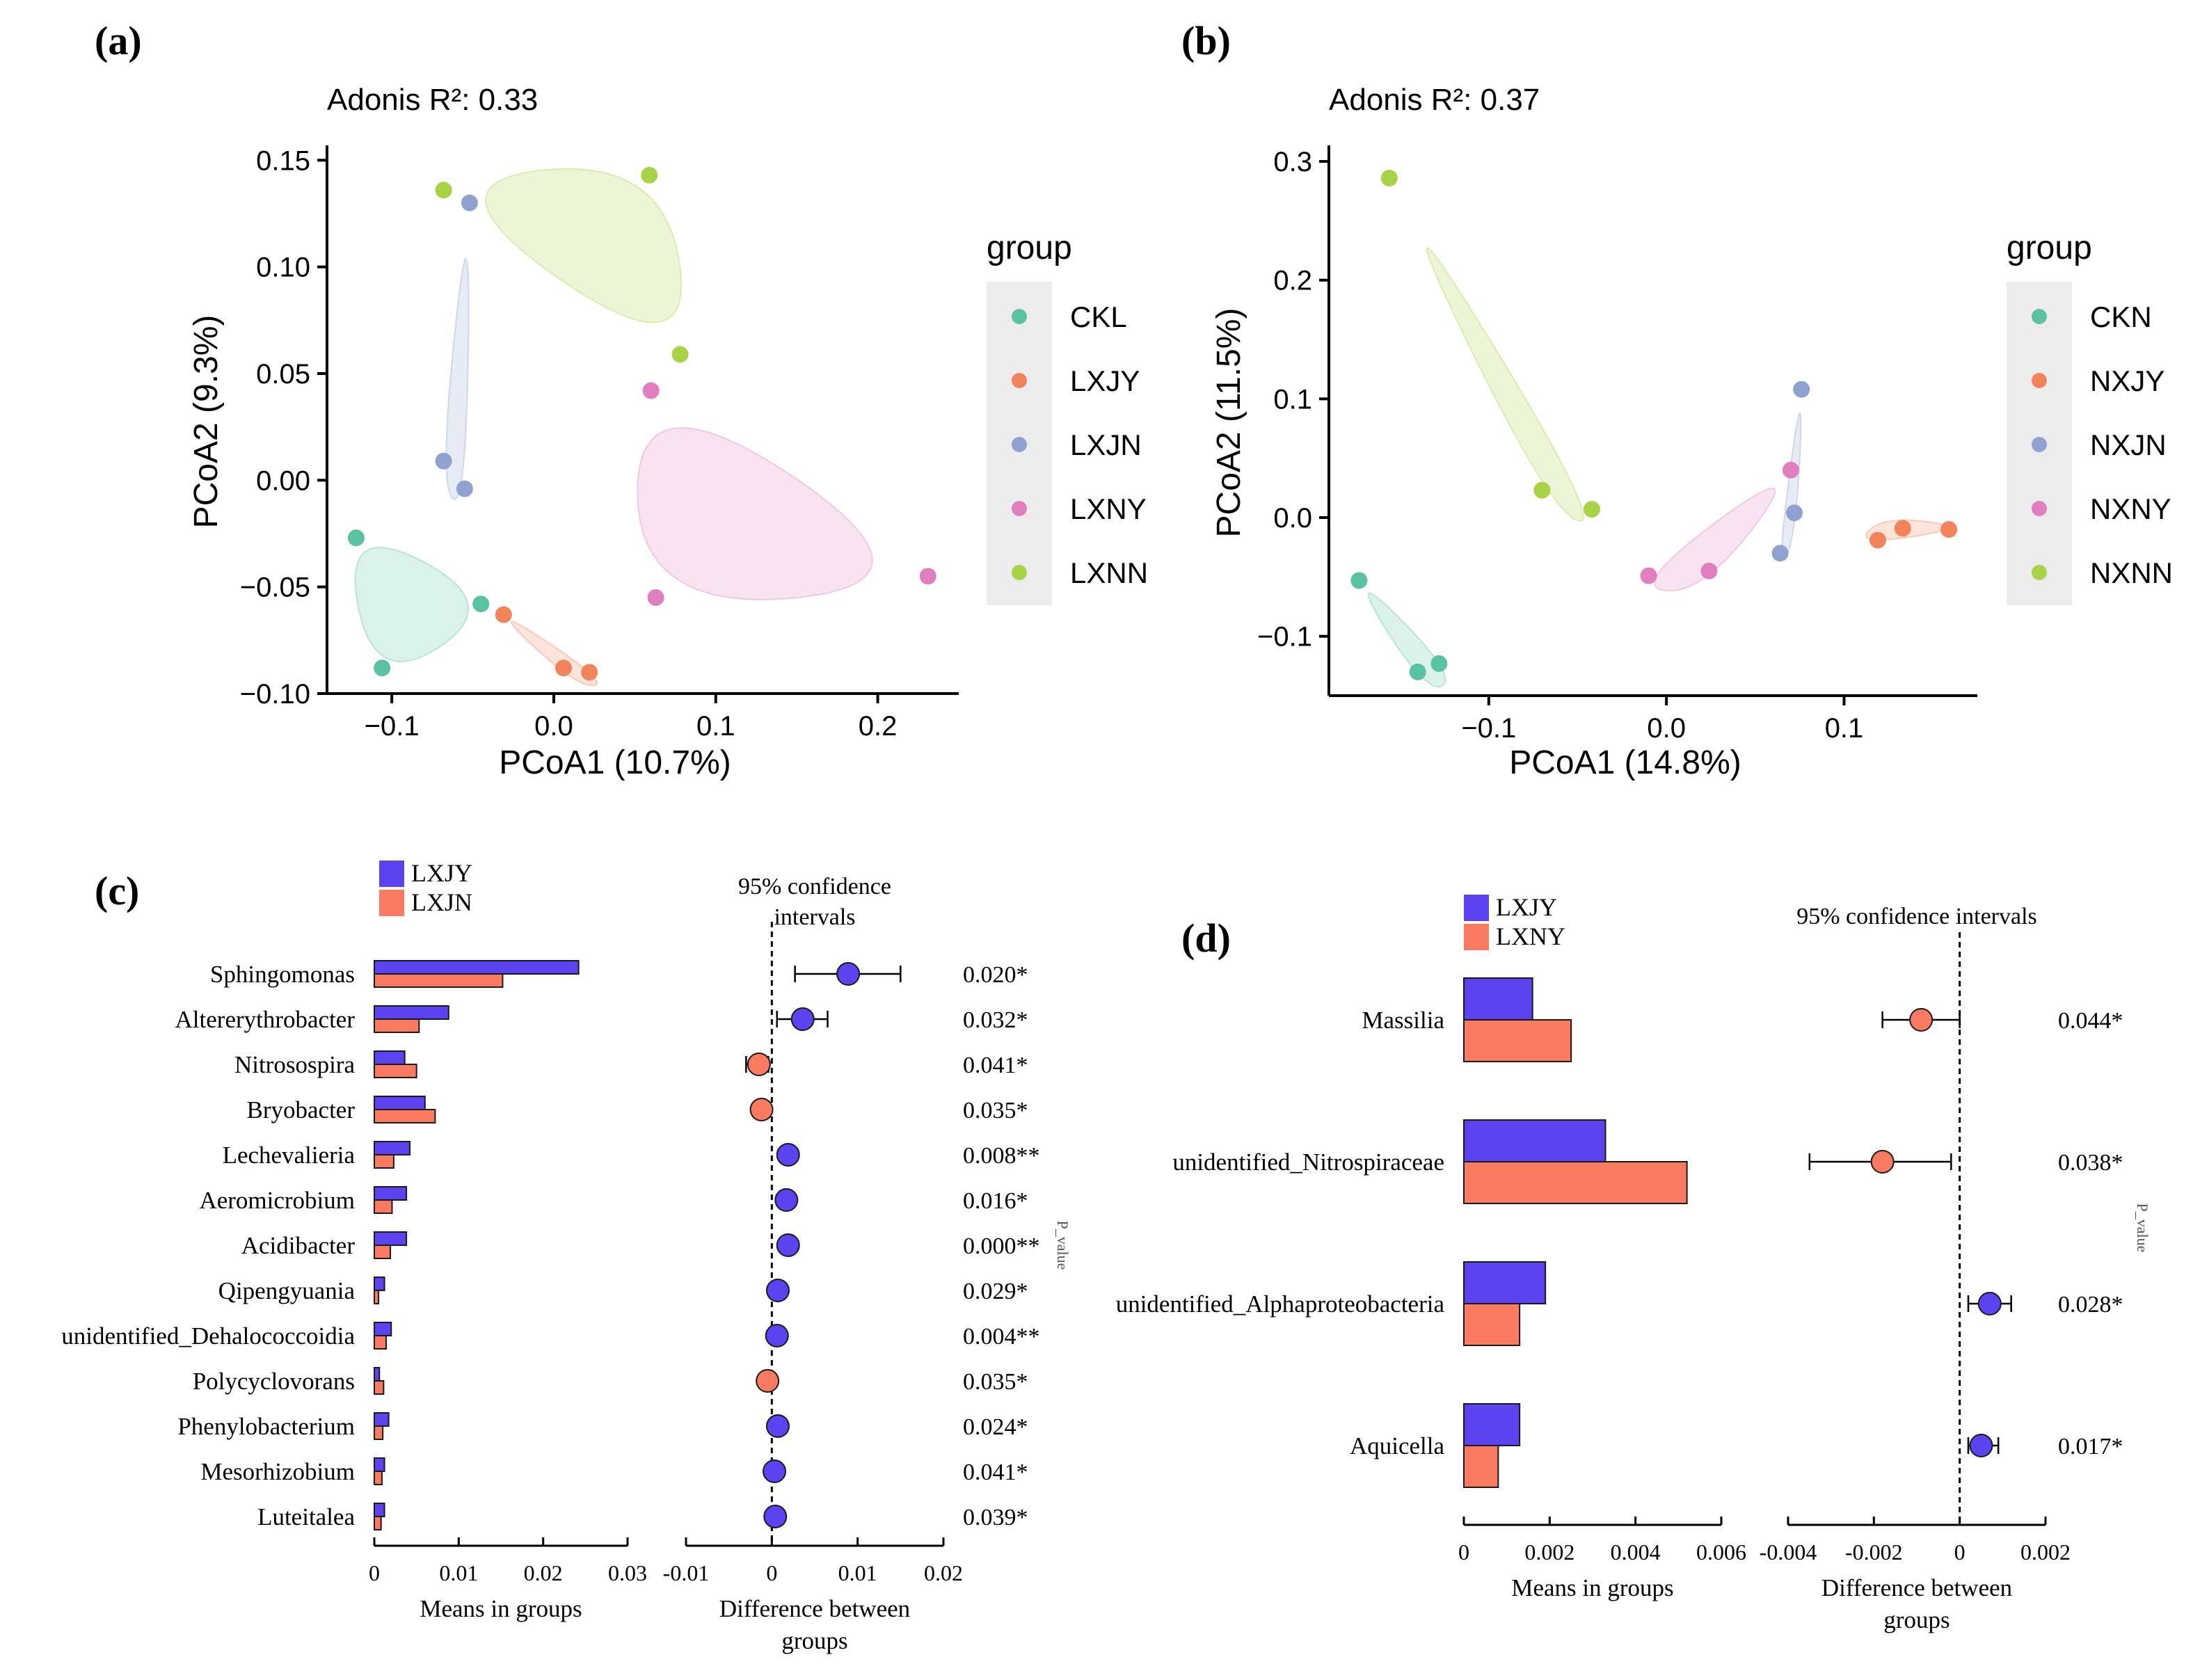 The width and height of the screenshot is (2193, 1680). What do you see at coordinates (306, 1516) in the screenshot?
I see `category-label: Luteitalea` at bounding box center [306, 1516].